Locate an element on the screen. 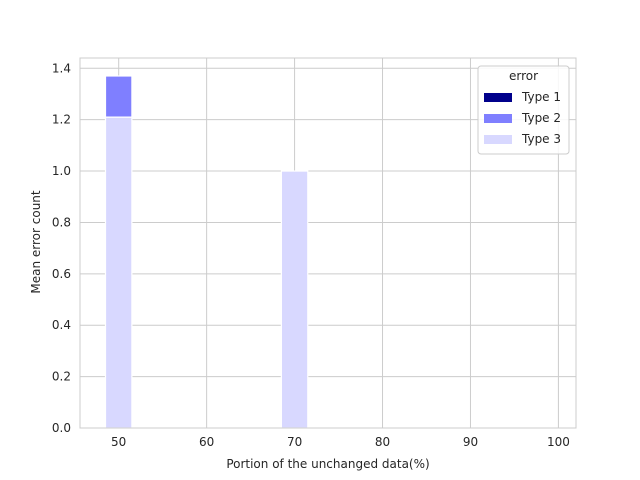 The width and height of the screenshot is (640, 480). x-axis-label: Portion of the unchanged data(%) is located at coordinates (327, 464).